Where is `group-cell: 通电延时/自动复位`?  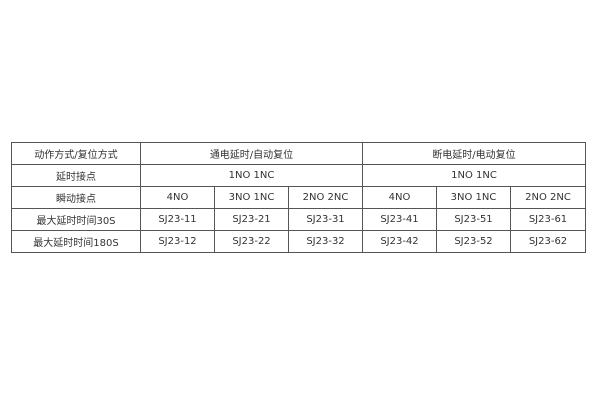
group-cell: 通电延时/自动复位 is located at coordinates (251, 153).